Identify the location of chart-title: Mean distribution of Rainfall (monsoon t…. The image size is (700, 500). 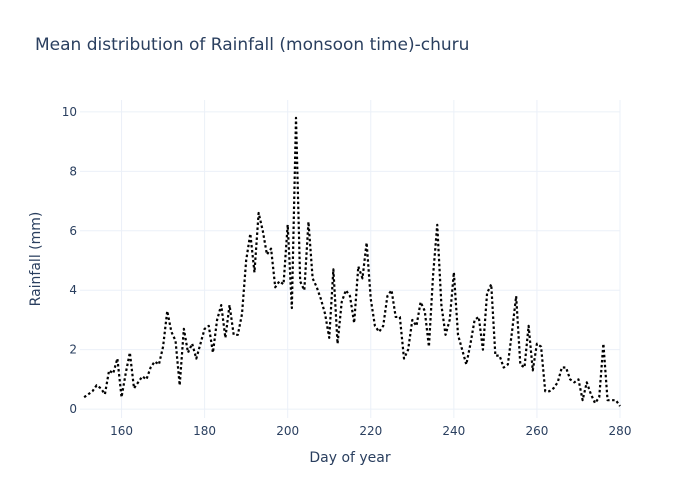
(252, 45).